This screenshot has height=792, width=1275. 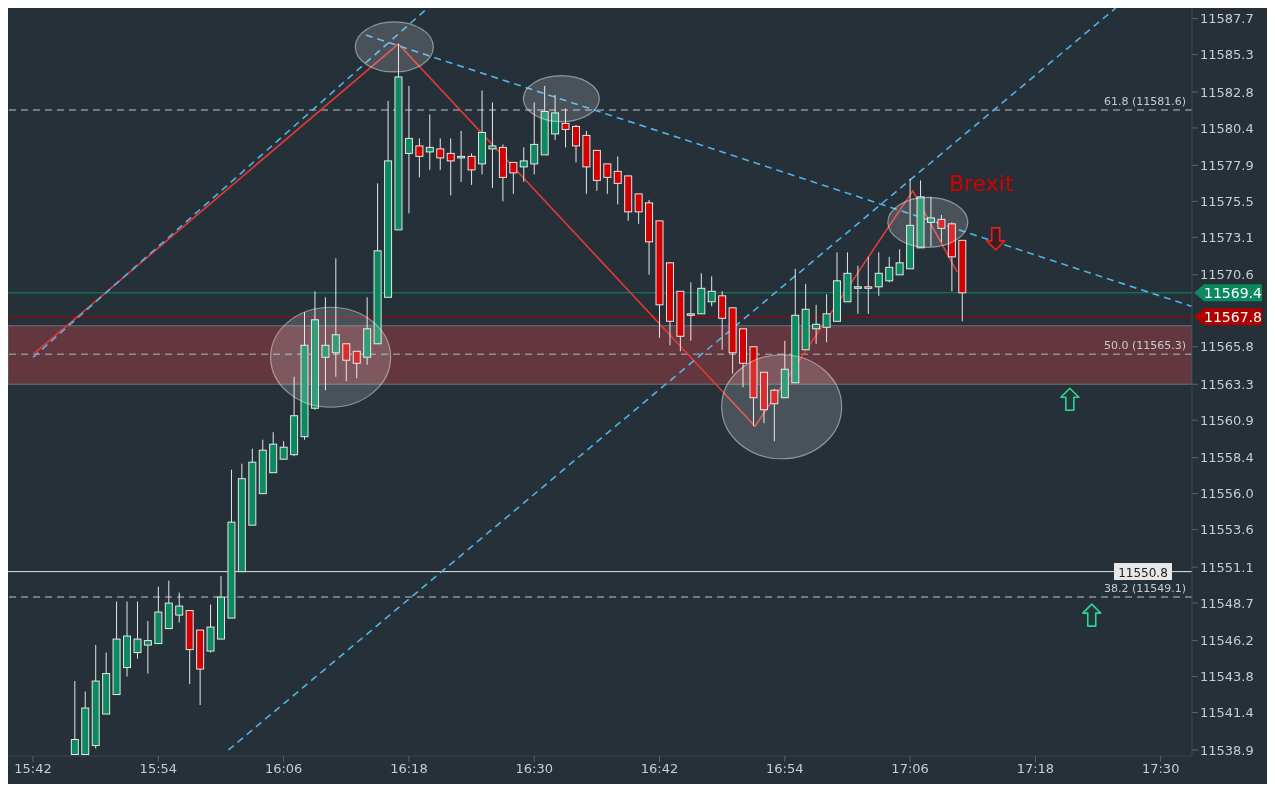 I want to click on y-tick-label: 11543.8, so click(x=1227, y=677).